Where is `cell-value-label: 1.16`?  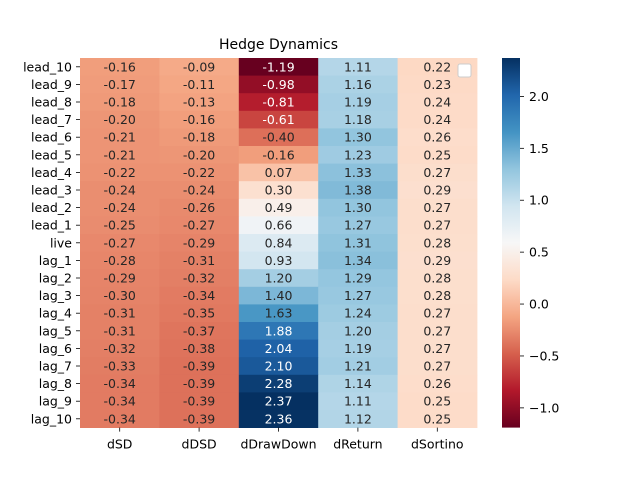 cell-value-label: 1.16 is located at coordinates (358, 84).